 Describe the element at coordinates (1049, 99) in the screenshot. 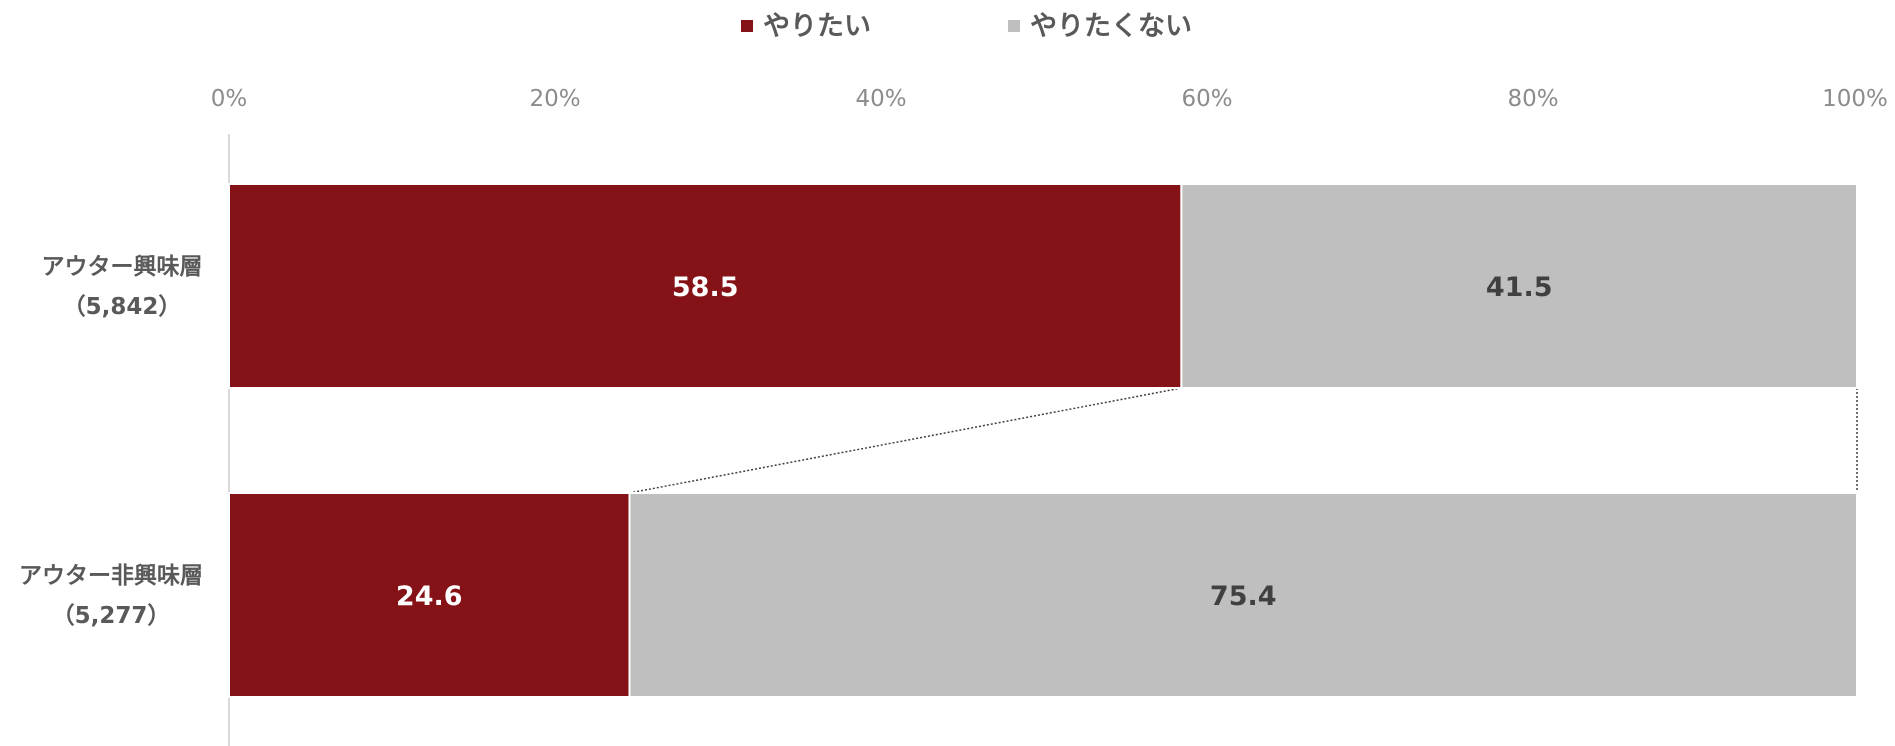

I see `x-axis: 0% 20% 40% 60% 80% 100%` at that location.